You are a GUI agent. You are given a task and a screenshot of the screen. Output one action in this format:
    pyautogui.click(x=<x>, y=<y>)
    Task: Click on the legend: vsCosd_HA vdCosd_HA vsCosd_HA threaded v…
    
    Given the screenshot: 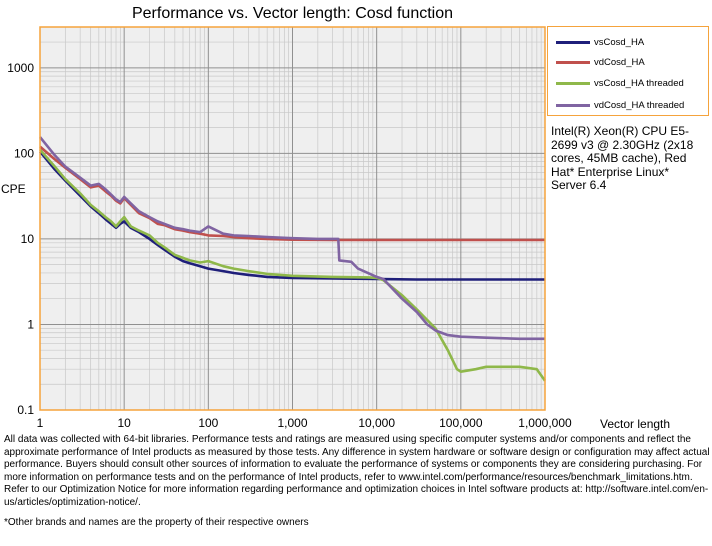 What is the action you would take?
    pyautogui.click(x=628, y=71)
    